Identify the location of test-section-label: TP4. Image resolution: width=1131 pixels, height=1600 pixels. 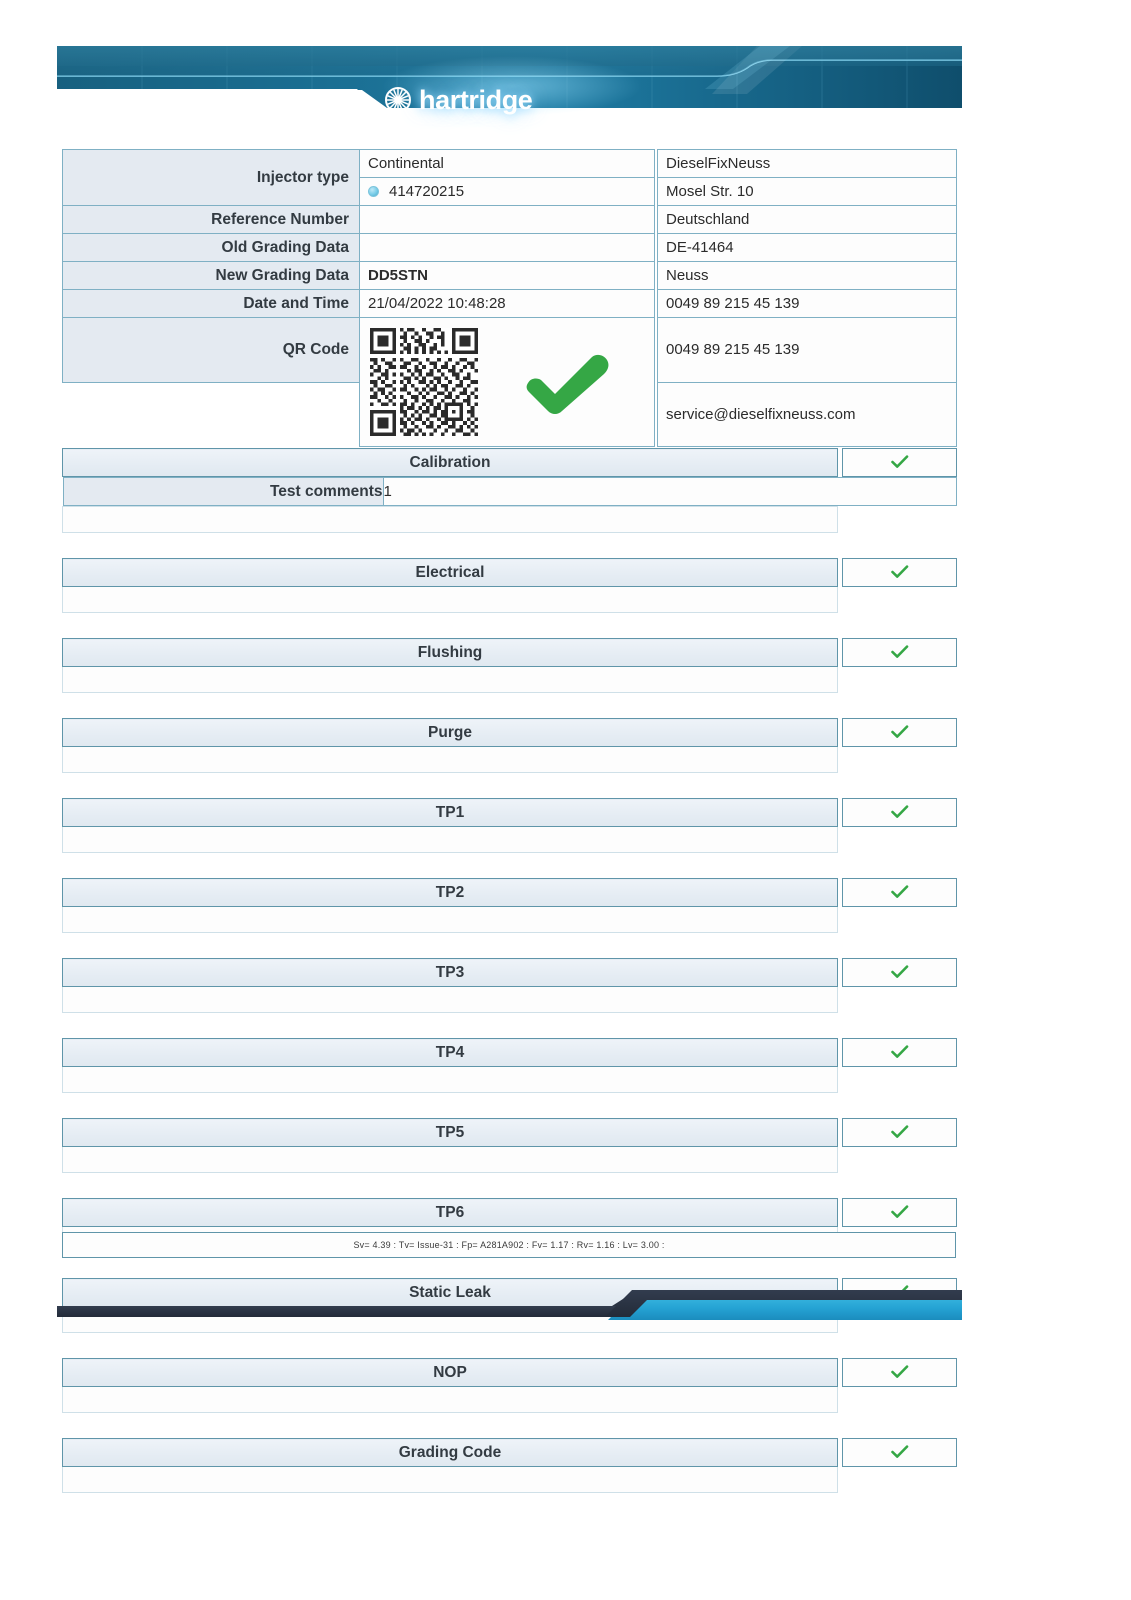
(450, 1052).